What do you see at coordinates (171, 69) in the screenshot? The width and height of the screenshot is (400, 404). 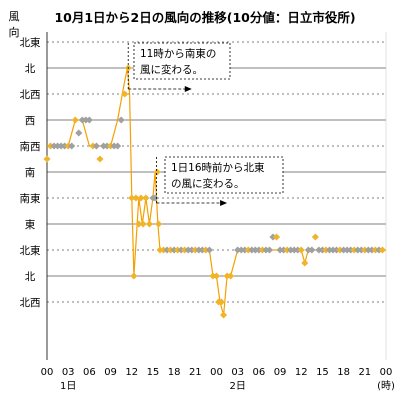 I see `annotation-text: 風に変わる。` at bounding box center [171, 69].